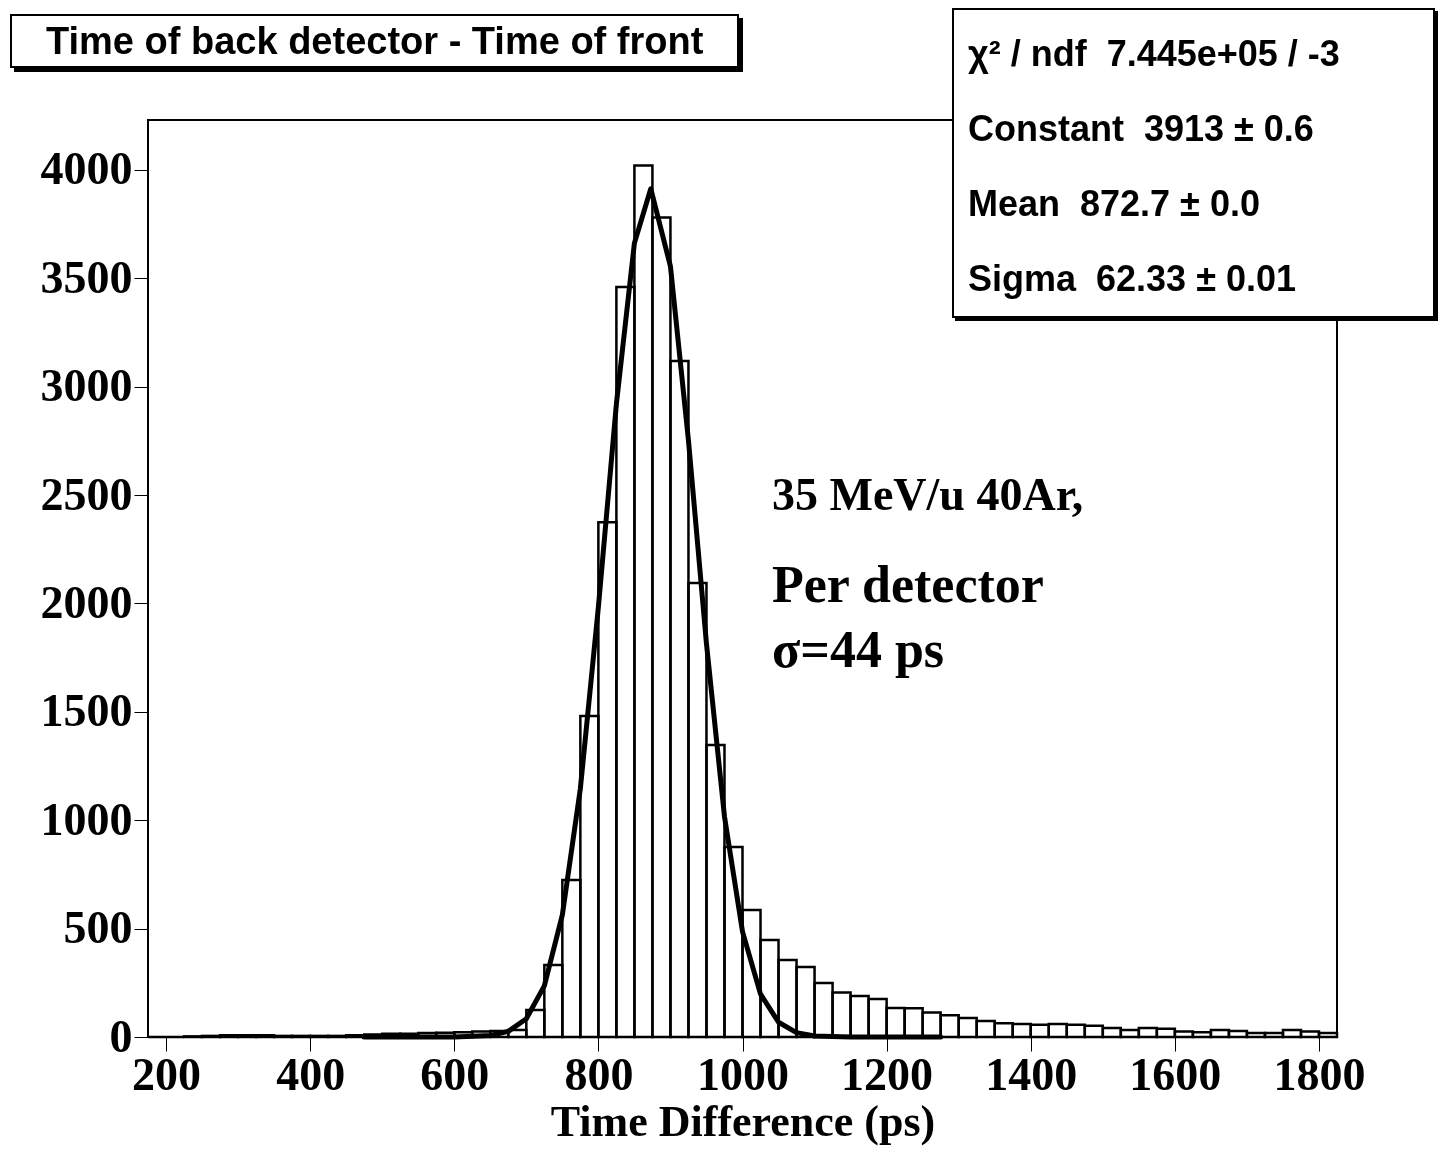 This screenshot has width=1439, height=1154. Describe the element at coordinates (86, 711) in the screenshot. I see `y-tick-label: 1500` at that location.